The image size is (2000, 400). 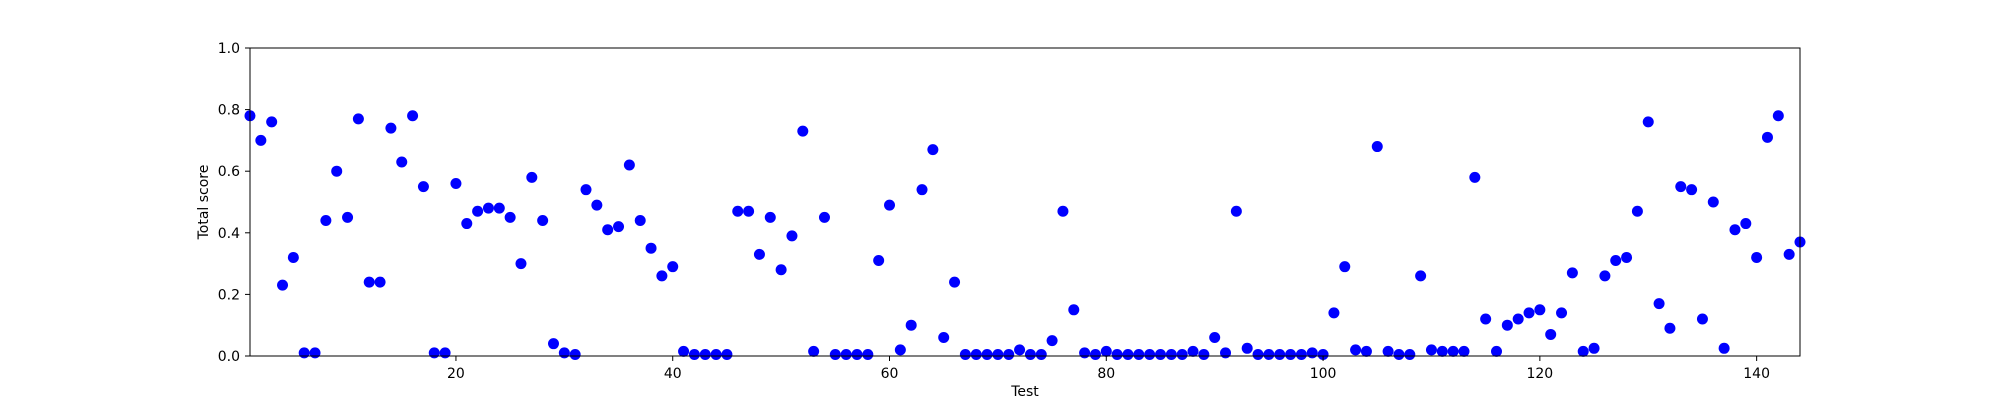 What do you see at coordinates (890, 374) in the screenshot?
I see `x-tick-label: 60` at bounding box center [890, 374].